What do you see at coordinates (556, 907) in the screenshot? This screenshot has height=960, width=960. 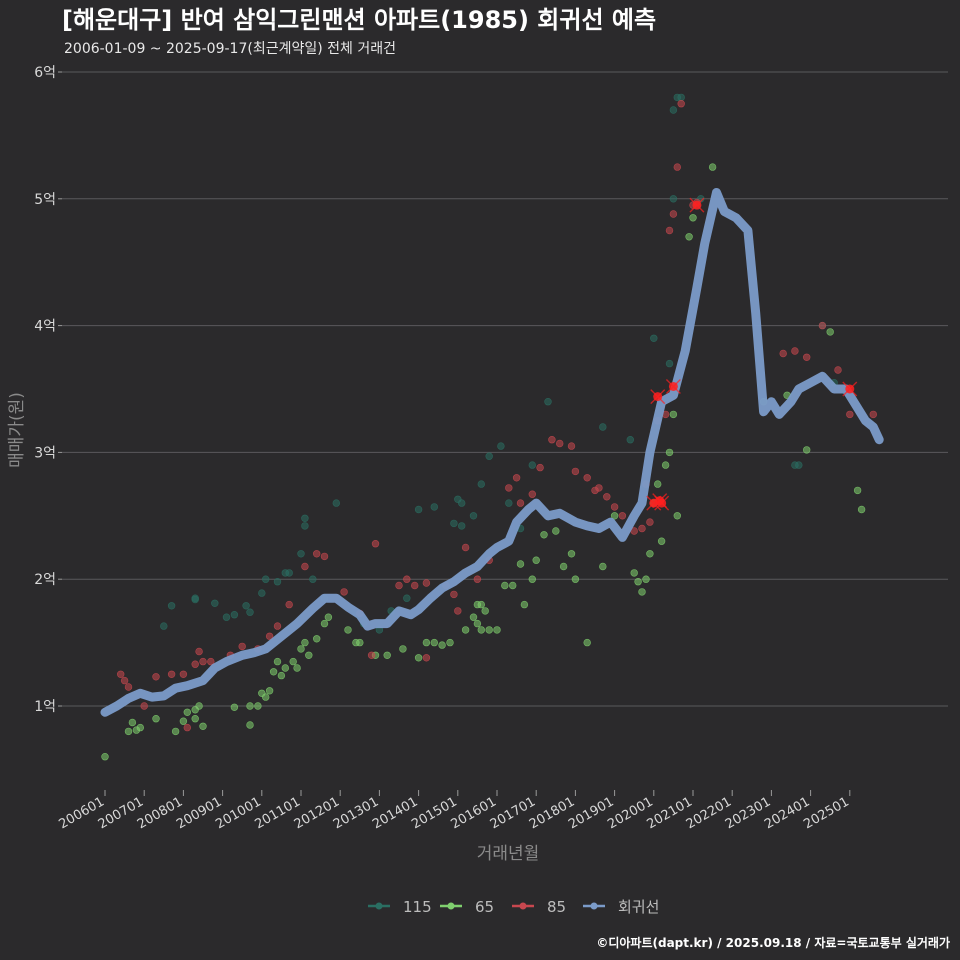 I see `legend-label: 85` at bounding box center [556, 907].